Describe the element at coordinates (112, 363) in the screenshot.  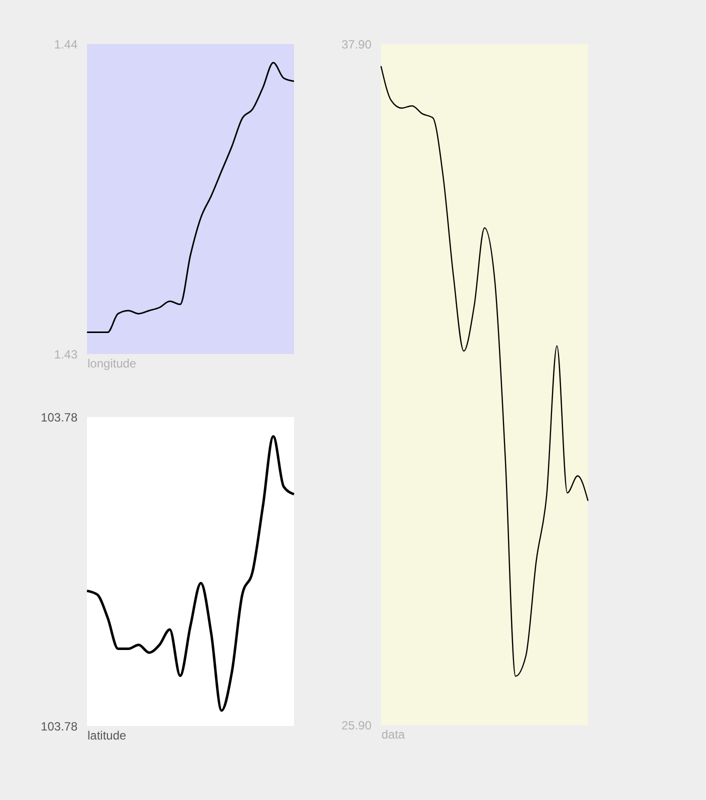
I see `x-axis-title: longitude` at that location.